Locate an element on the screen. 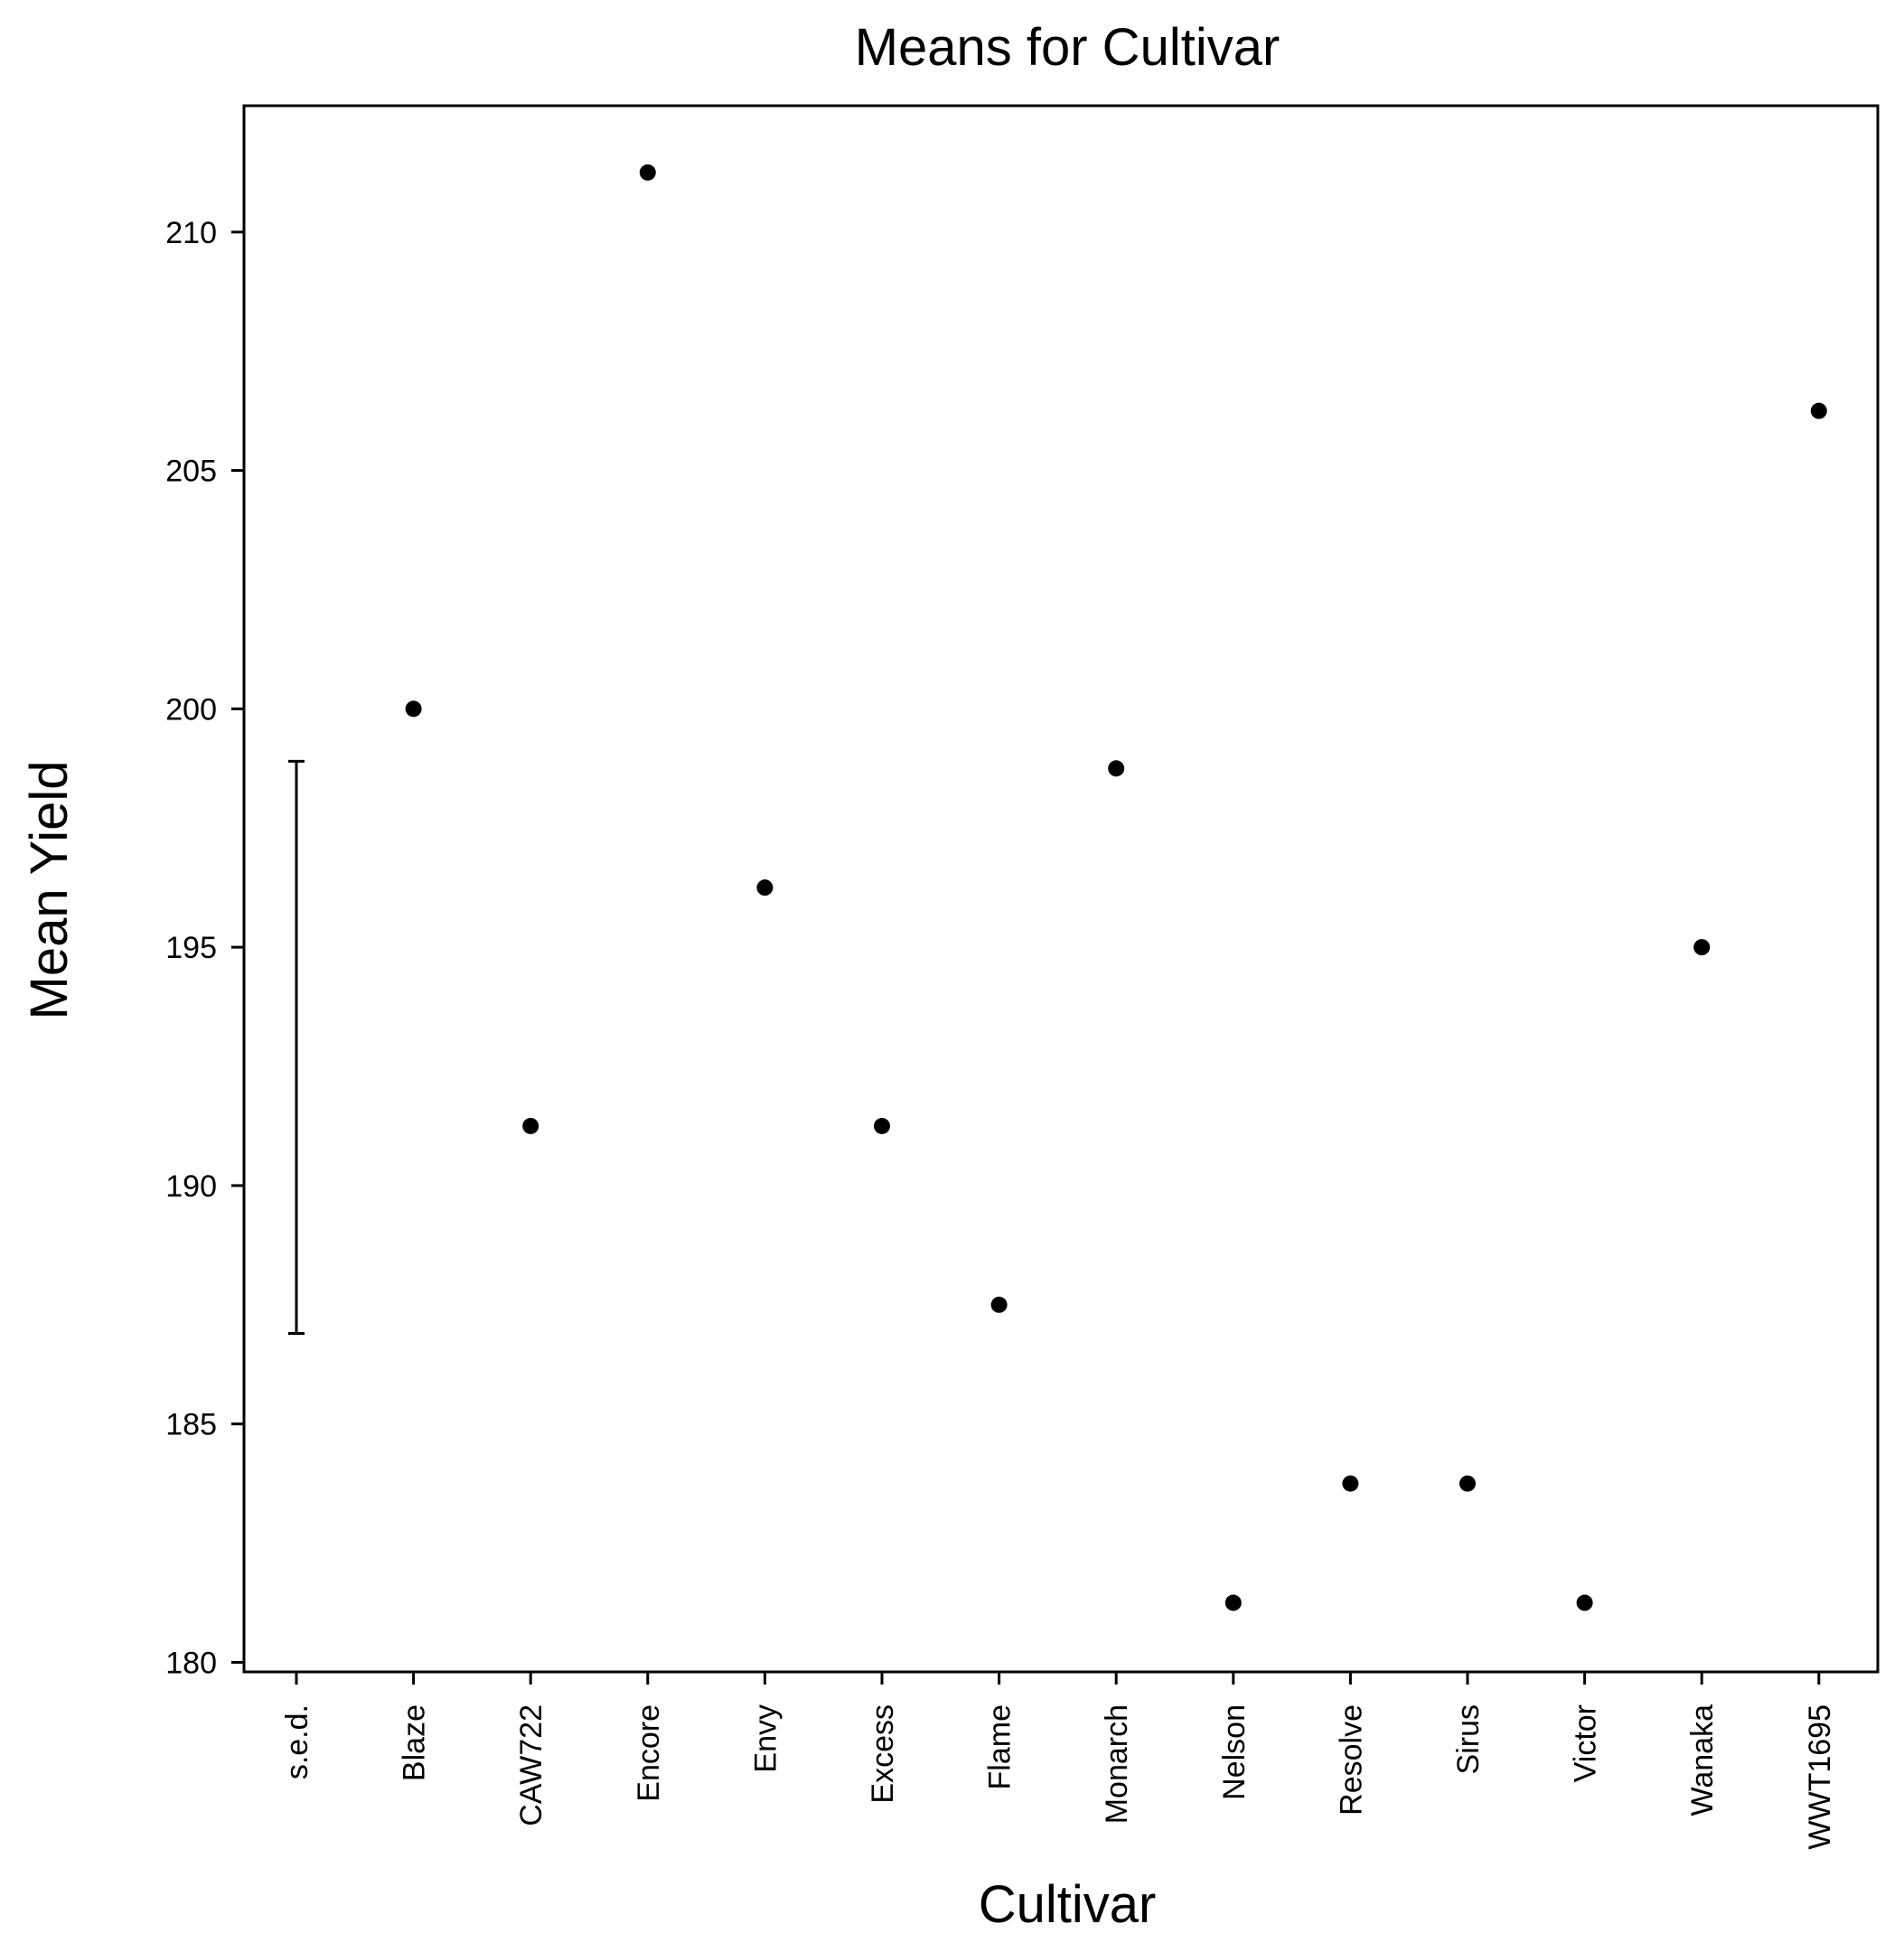  x-tick-label: Victor is located at coordinates (1586, 1743).